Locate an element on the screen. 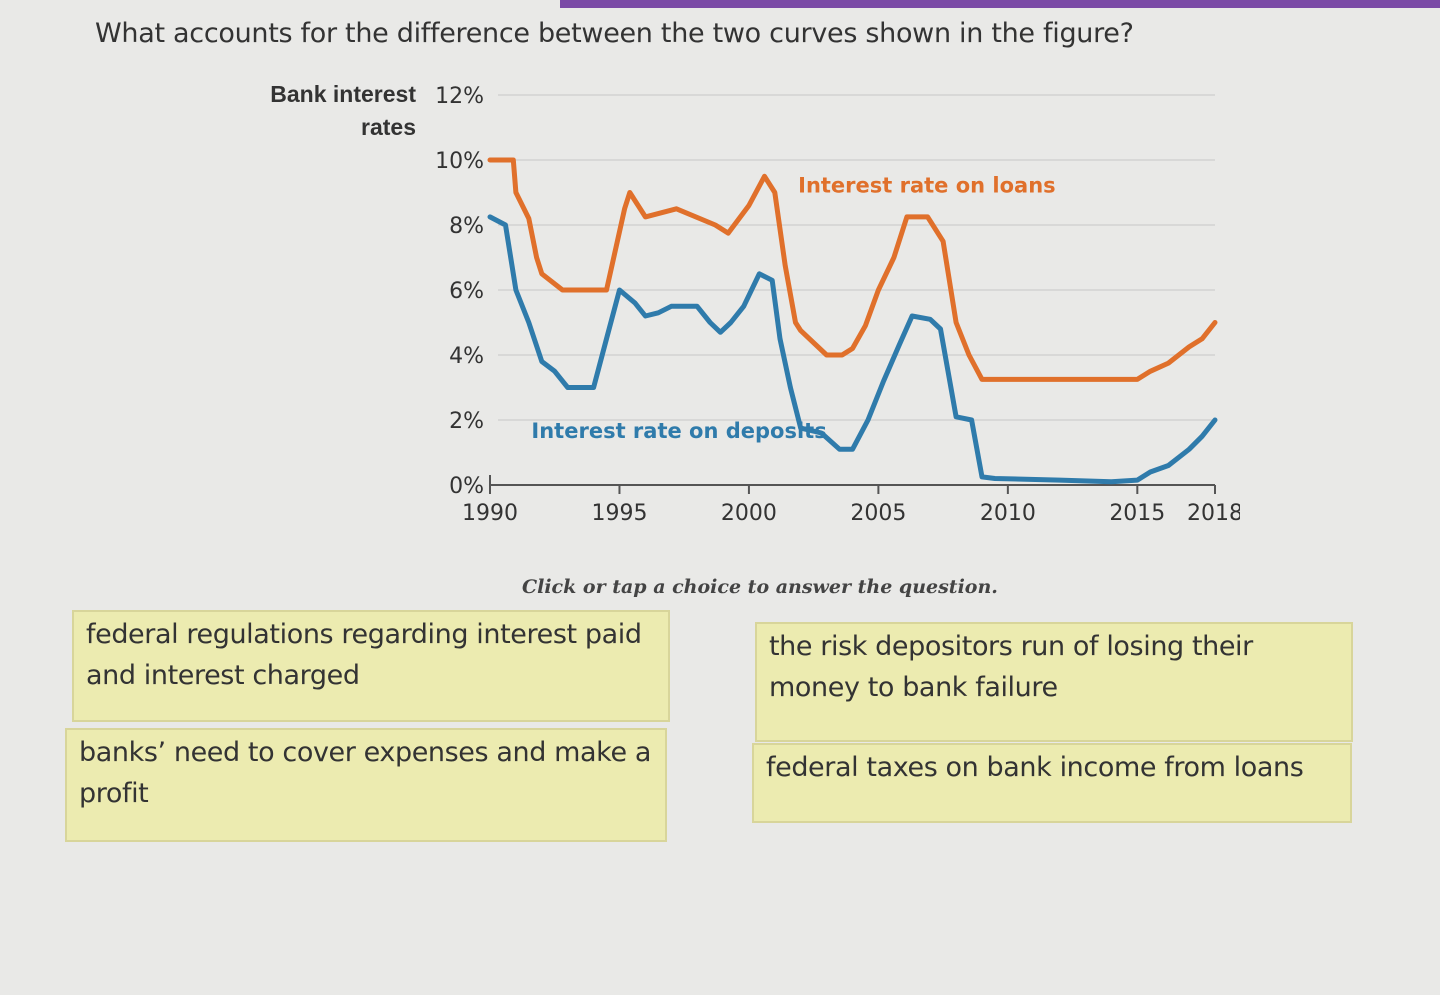  x-tick-label: 2010 is located at coordinates (1008, 513).